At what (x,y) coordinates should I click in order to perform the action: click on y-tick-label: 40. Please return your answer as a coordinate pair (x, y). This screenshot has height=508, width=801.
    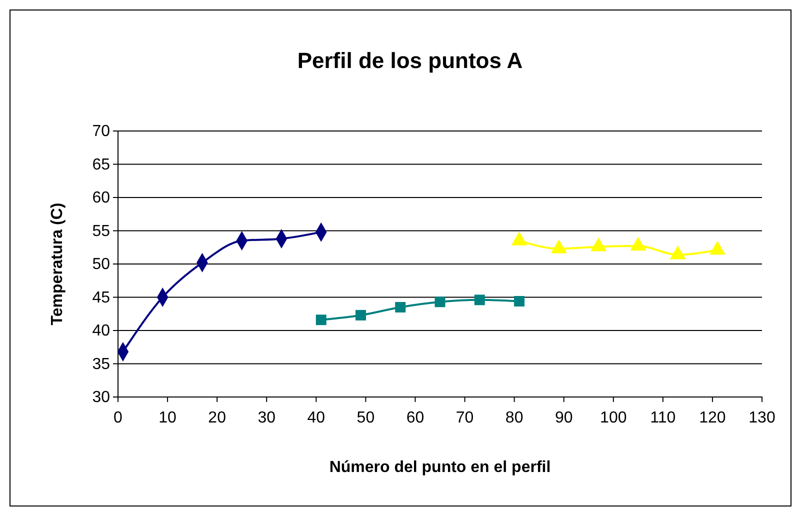
    Looking at the image, I should click on (101, 331).